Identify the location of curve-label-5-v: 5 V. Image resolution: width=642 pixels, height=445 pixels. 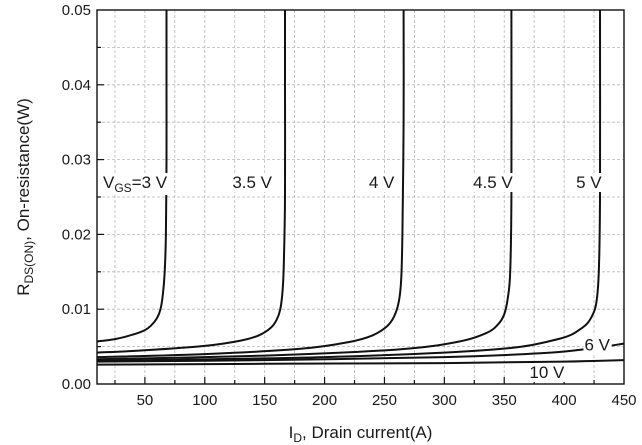
(589, 182).